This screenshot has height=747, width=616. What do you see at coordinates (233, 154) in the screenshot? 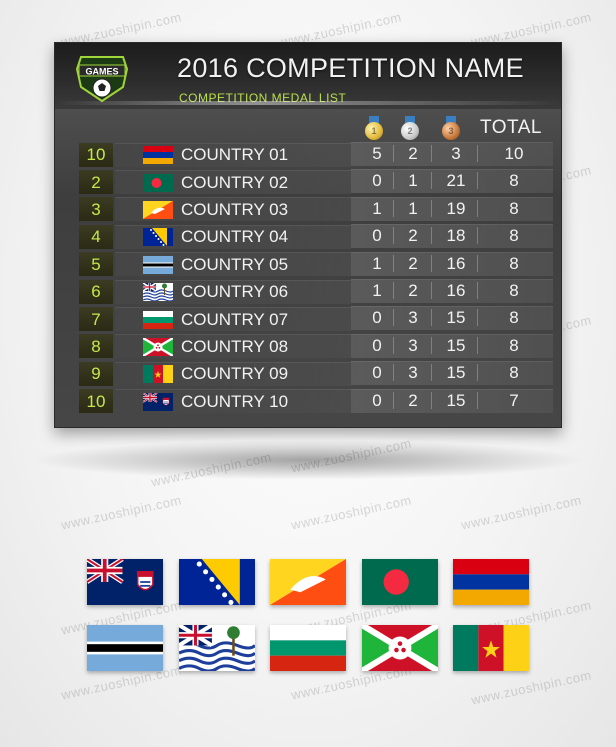
I see `country-cell: COUNTRY 01` at bounding box center [233, 154].